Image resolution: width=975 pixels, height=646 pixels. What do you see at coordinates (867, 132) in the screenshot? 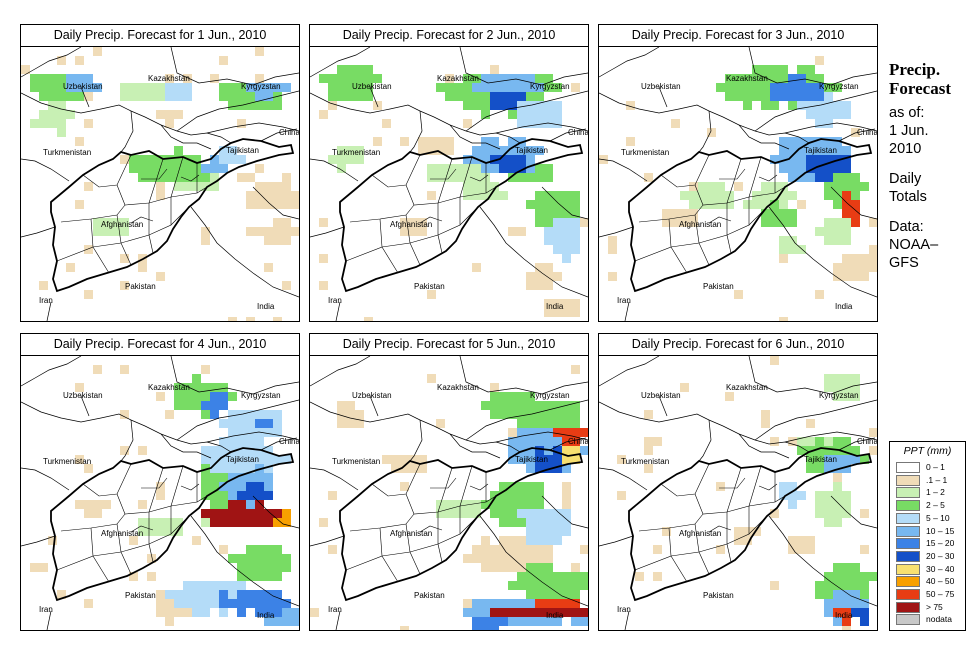
I see `country-label-china: China` at bounding box center [867, 132].